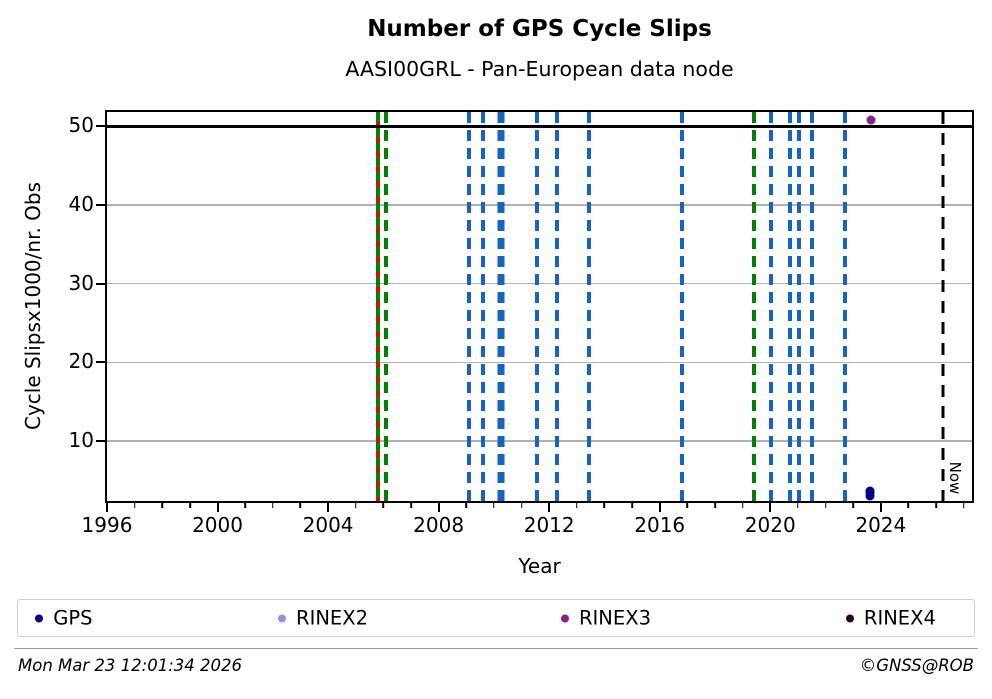  I want to click on rinex4-marker-icon, so click(849, 618).